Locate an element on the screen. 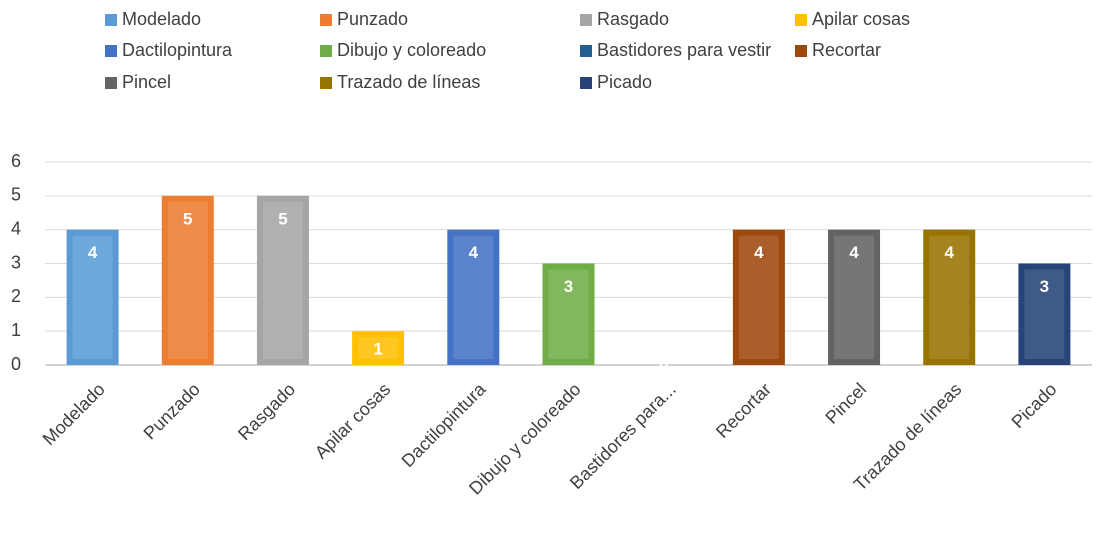  data-label: 1 is located at coordinates (377, 349).